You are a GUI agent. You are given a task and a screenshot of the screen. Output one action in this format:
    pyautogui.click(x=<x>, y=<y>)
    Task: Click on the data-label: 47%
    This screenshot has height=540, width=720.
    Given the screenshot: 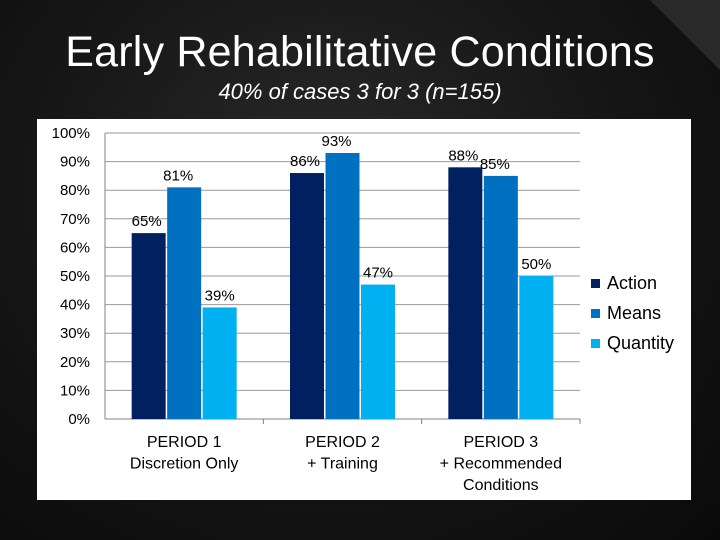 What is the action you would take?
    pyautogui.click(x=378, y=273)
    